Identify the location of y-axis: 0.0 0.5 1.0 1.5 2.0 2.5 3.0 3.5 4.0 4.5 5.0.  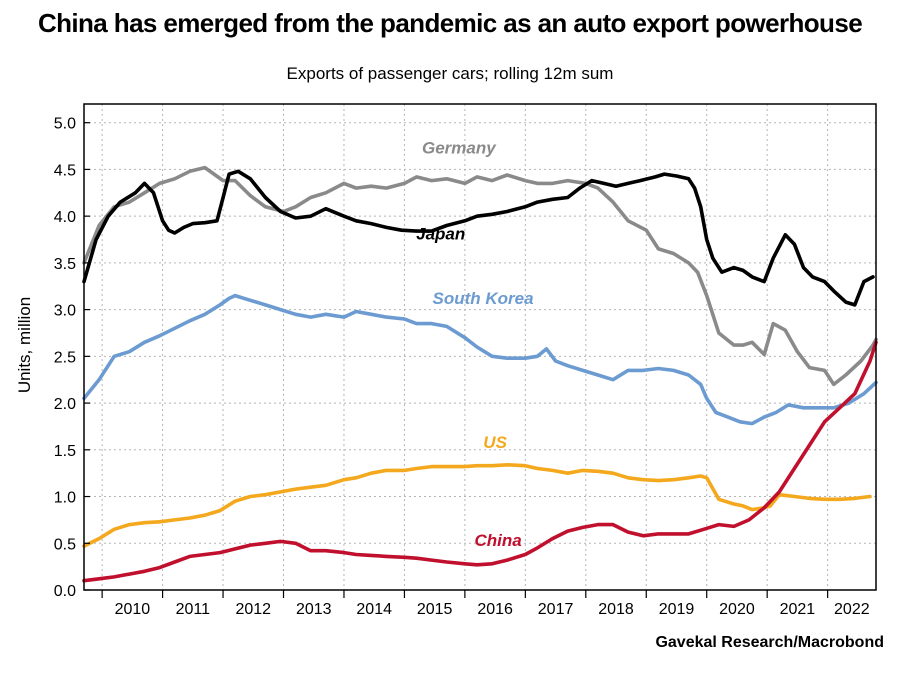
(72, 358).